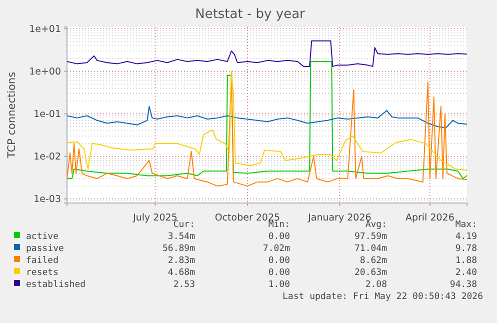 Image resolution: width=497 pixels, height=323 pixels. What do you see at coordinates (12, 116) in the screenshot?
I see `y-axis-title: TCP connections` at bounding box center [12, 116].